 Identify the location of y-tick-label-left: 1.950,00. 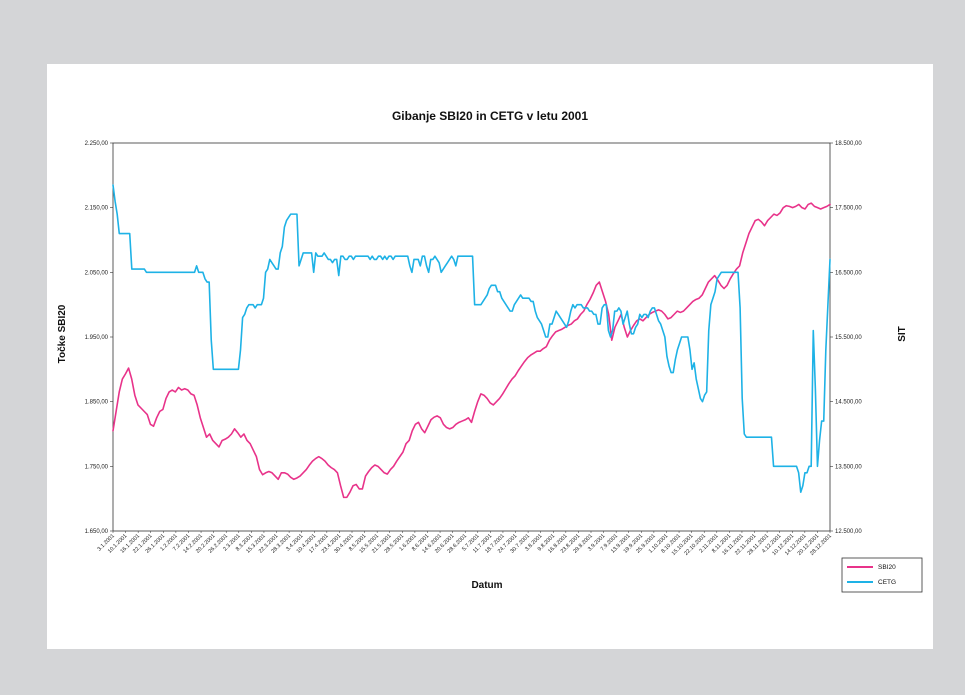
(97, 338).